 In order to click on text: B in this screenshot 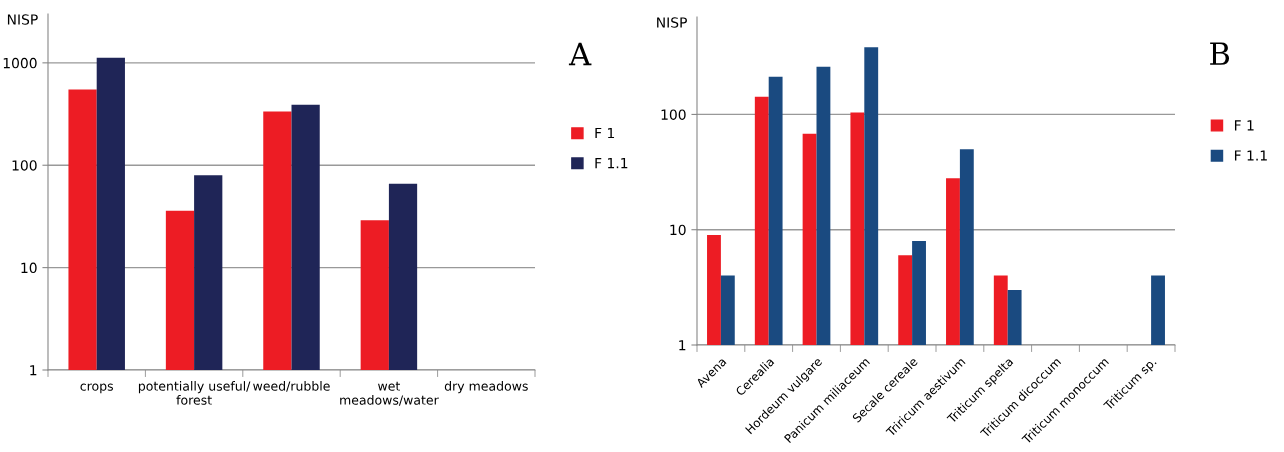, I will do `click(1220, 53)`.